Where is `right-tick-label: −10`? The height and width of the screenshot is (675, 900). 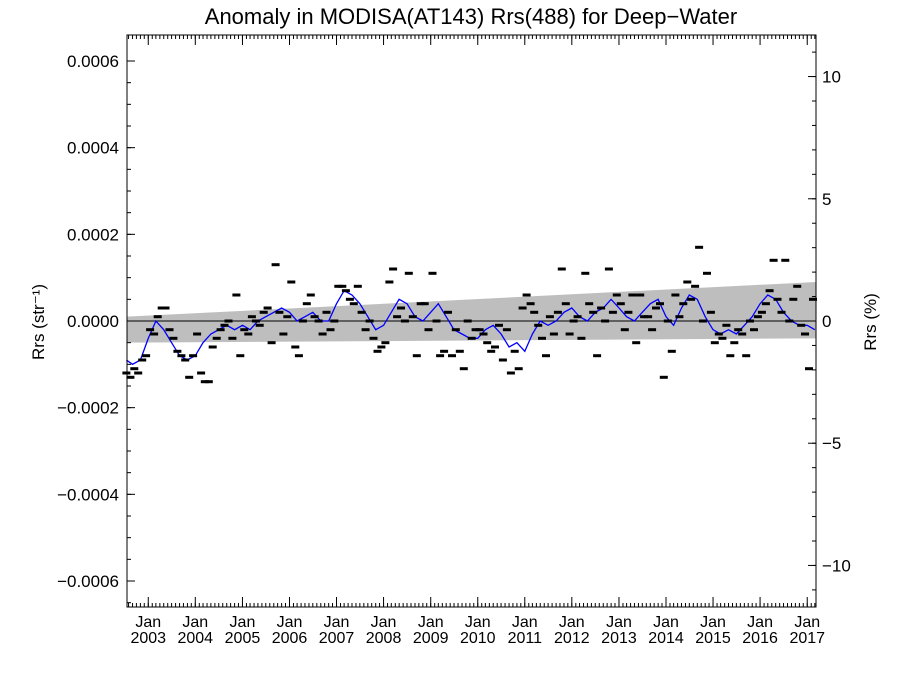 right-tick-label: −10 is located at coordinates (836, 565).